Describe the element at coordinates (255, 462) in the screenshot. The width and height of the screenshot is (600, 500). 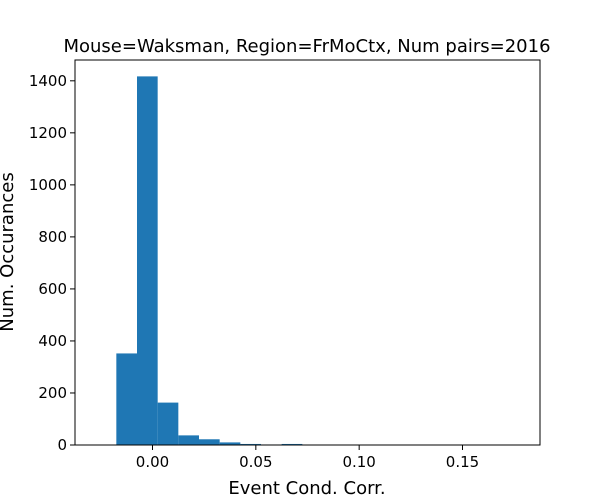
I see `x-tick-label: 0.05` at that location.